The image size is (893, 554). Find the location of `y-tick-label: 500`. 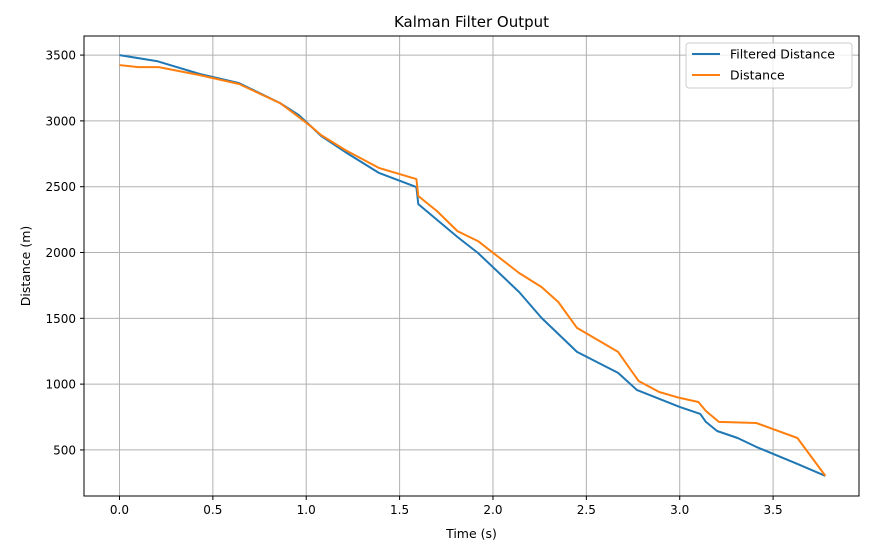

y-tick-label: 500 is located at coordinates (64, 450).